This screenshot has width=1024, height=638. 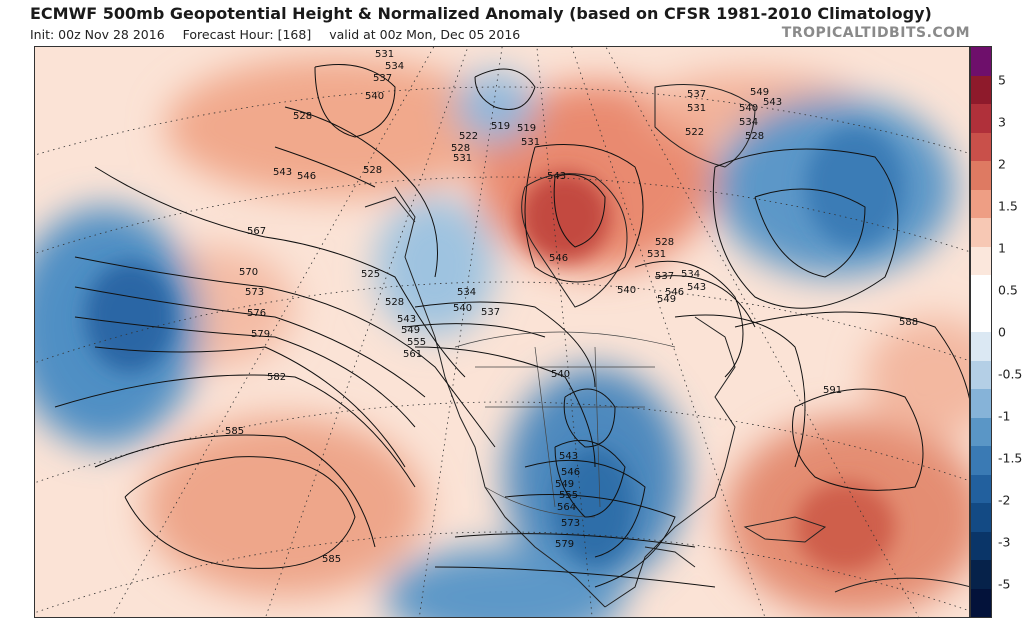 What do you see at coordinates (785, 529) in the screenshot?
I see `coast-caribbean` at bounding box center [785, 529].